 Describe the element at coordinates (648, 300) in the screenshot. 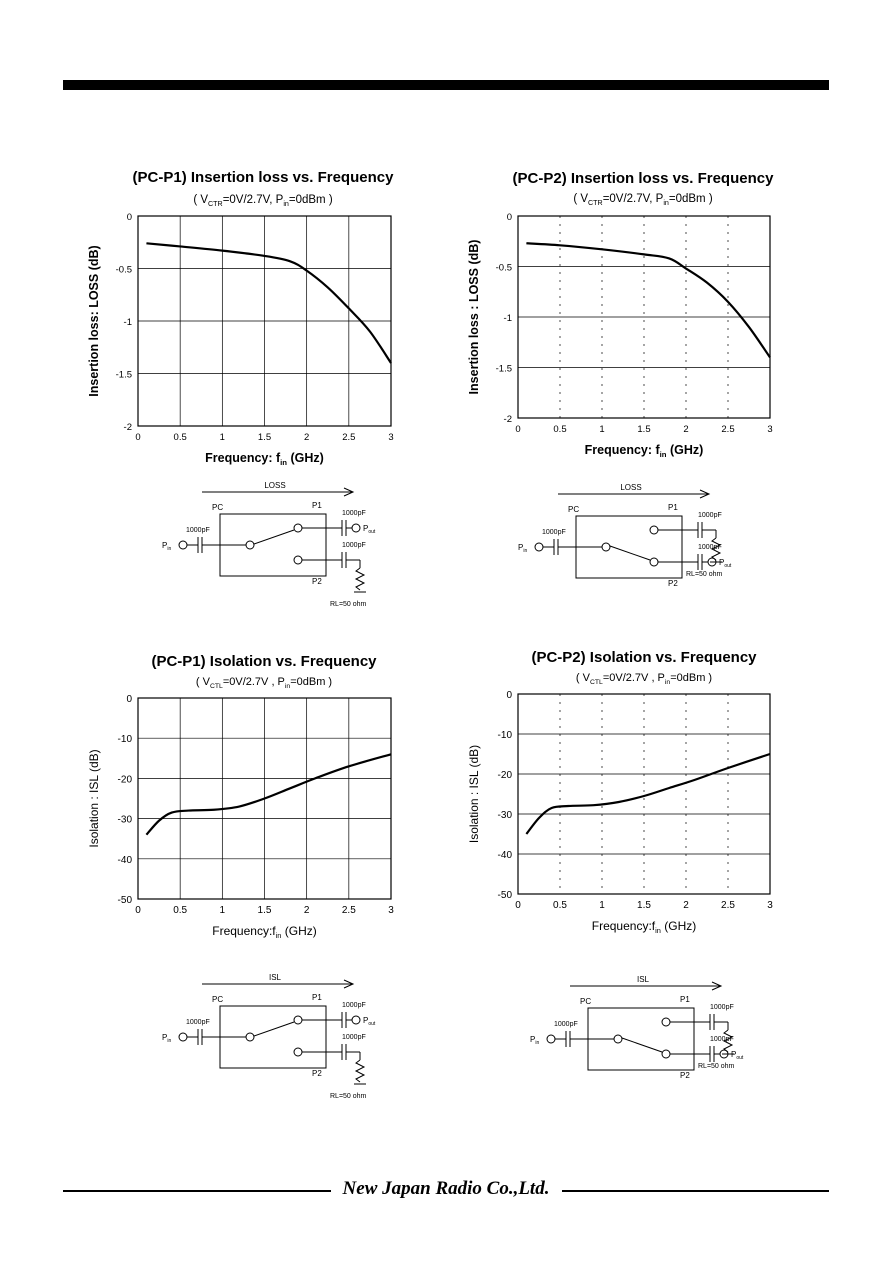

I see `series-line` at that location.